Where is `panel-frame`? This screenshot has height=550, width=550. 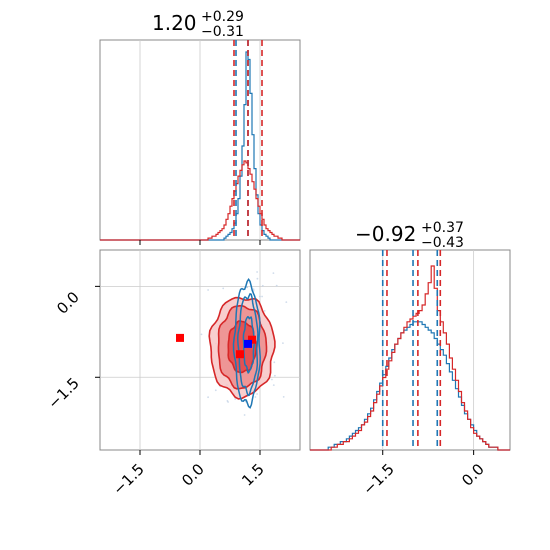
panel-frame is located at coordinates (410, 350).